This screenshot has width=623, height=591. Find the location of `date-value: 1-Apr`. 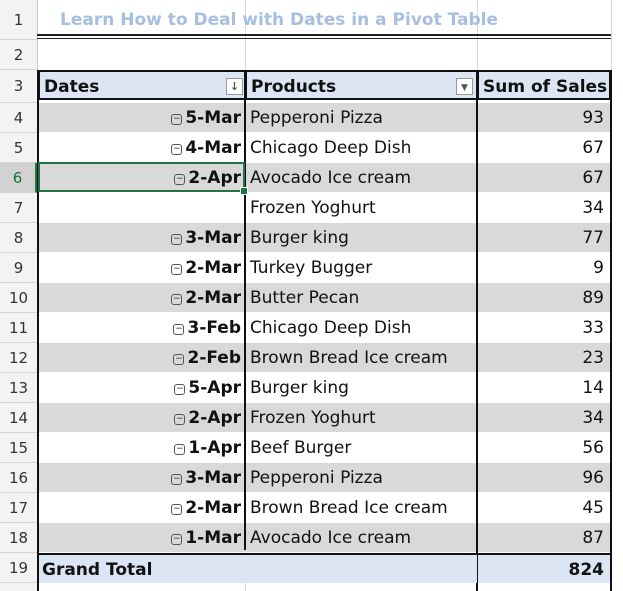

date-value: 1-Apr is located at coordinates (214, 448).